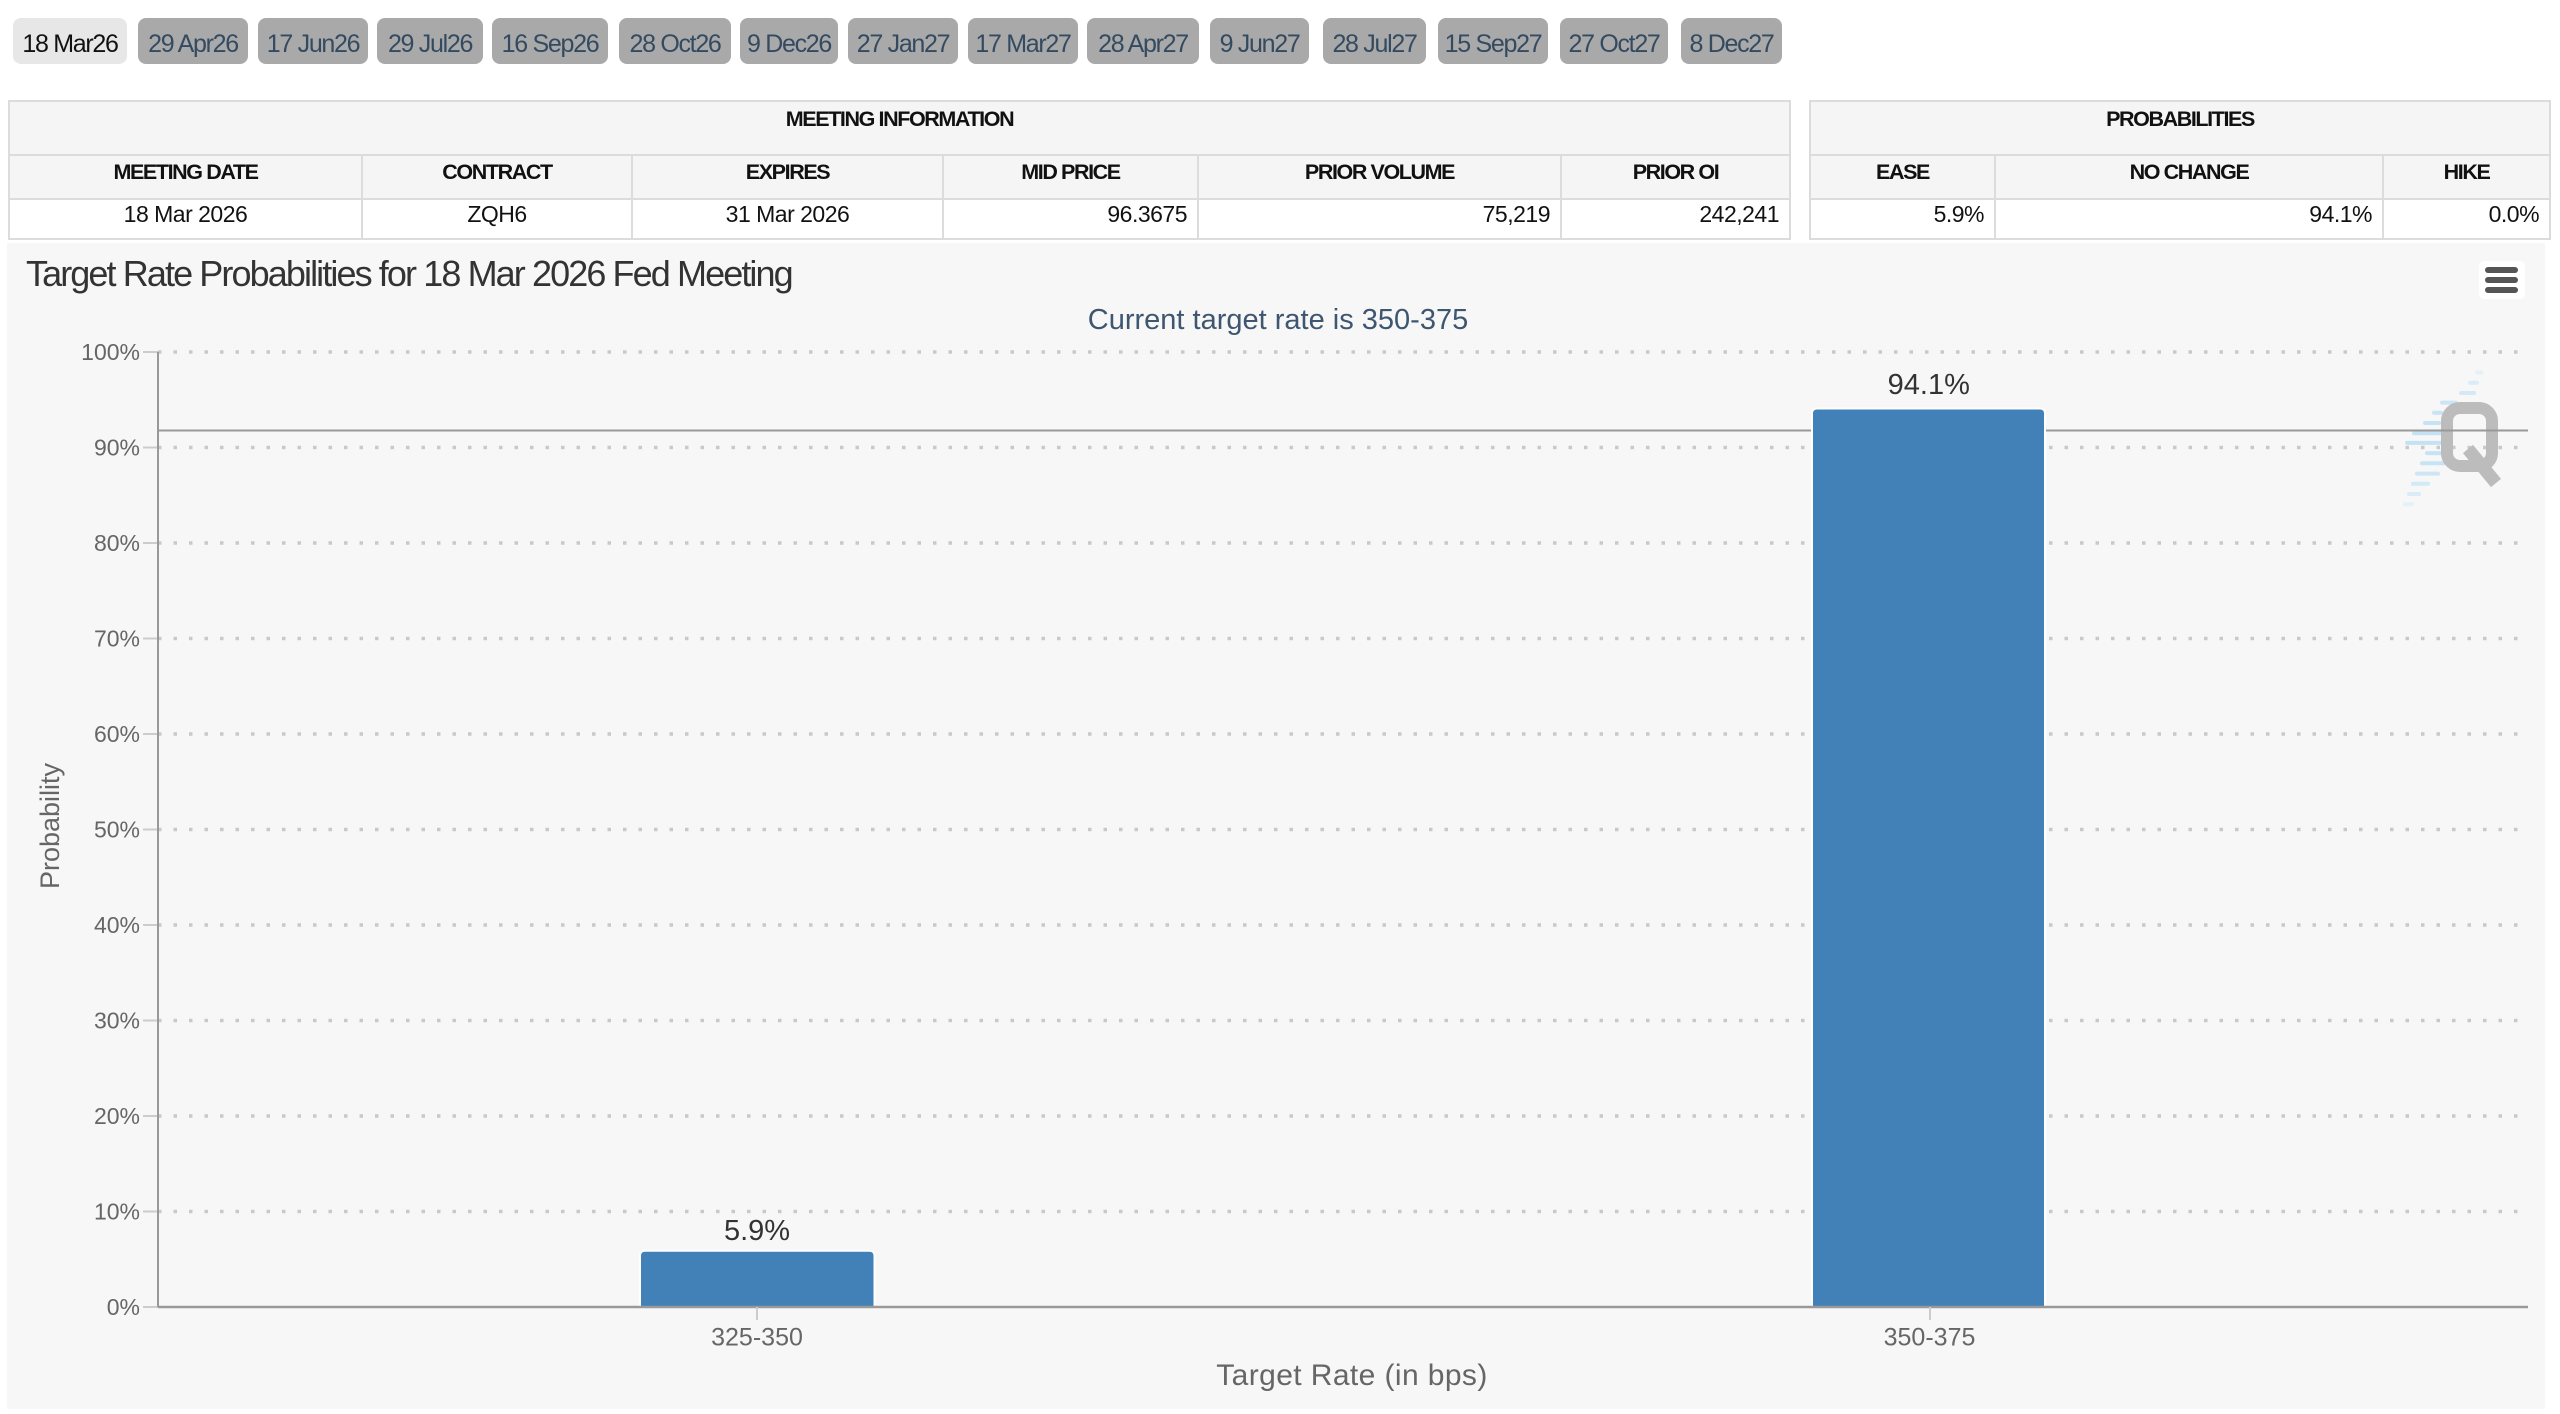 The image size is (2560, 1414). Describe the element at coordinates (117, 1212) in the screenshot. I see `svg-text: 10%` at that location.